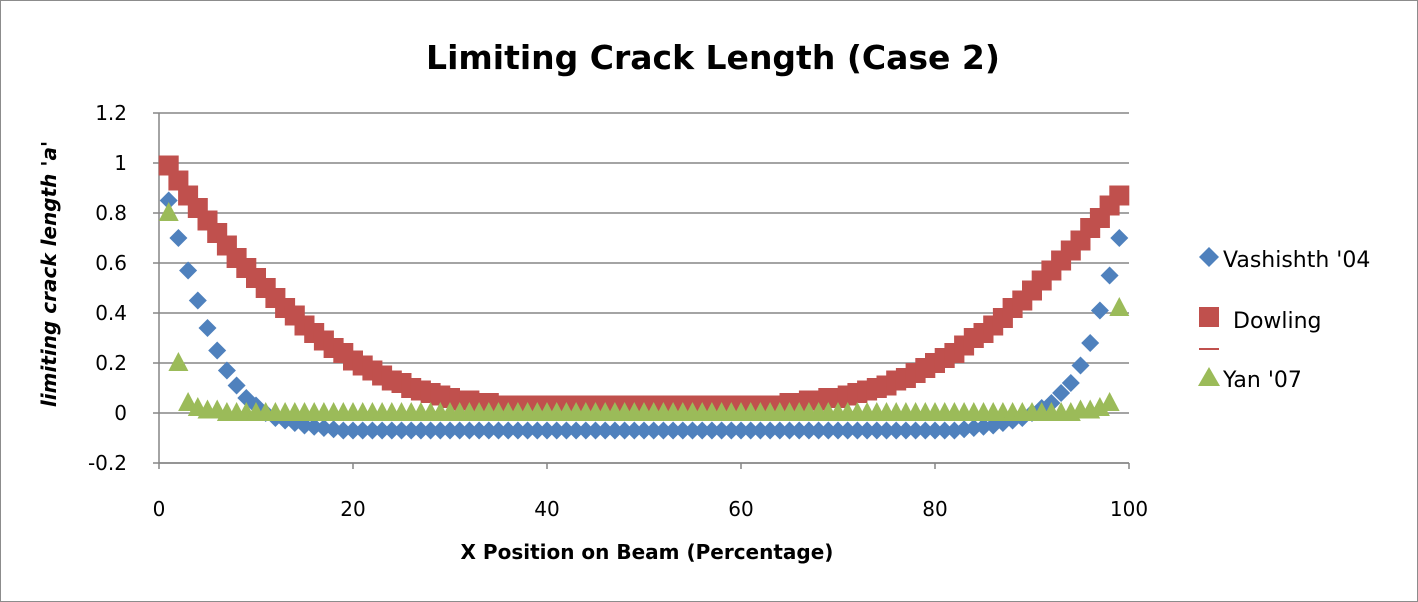 The image size is (1418, 602). I want to click on y-tick-label: 0.2, so click(111, 363).